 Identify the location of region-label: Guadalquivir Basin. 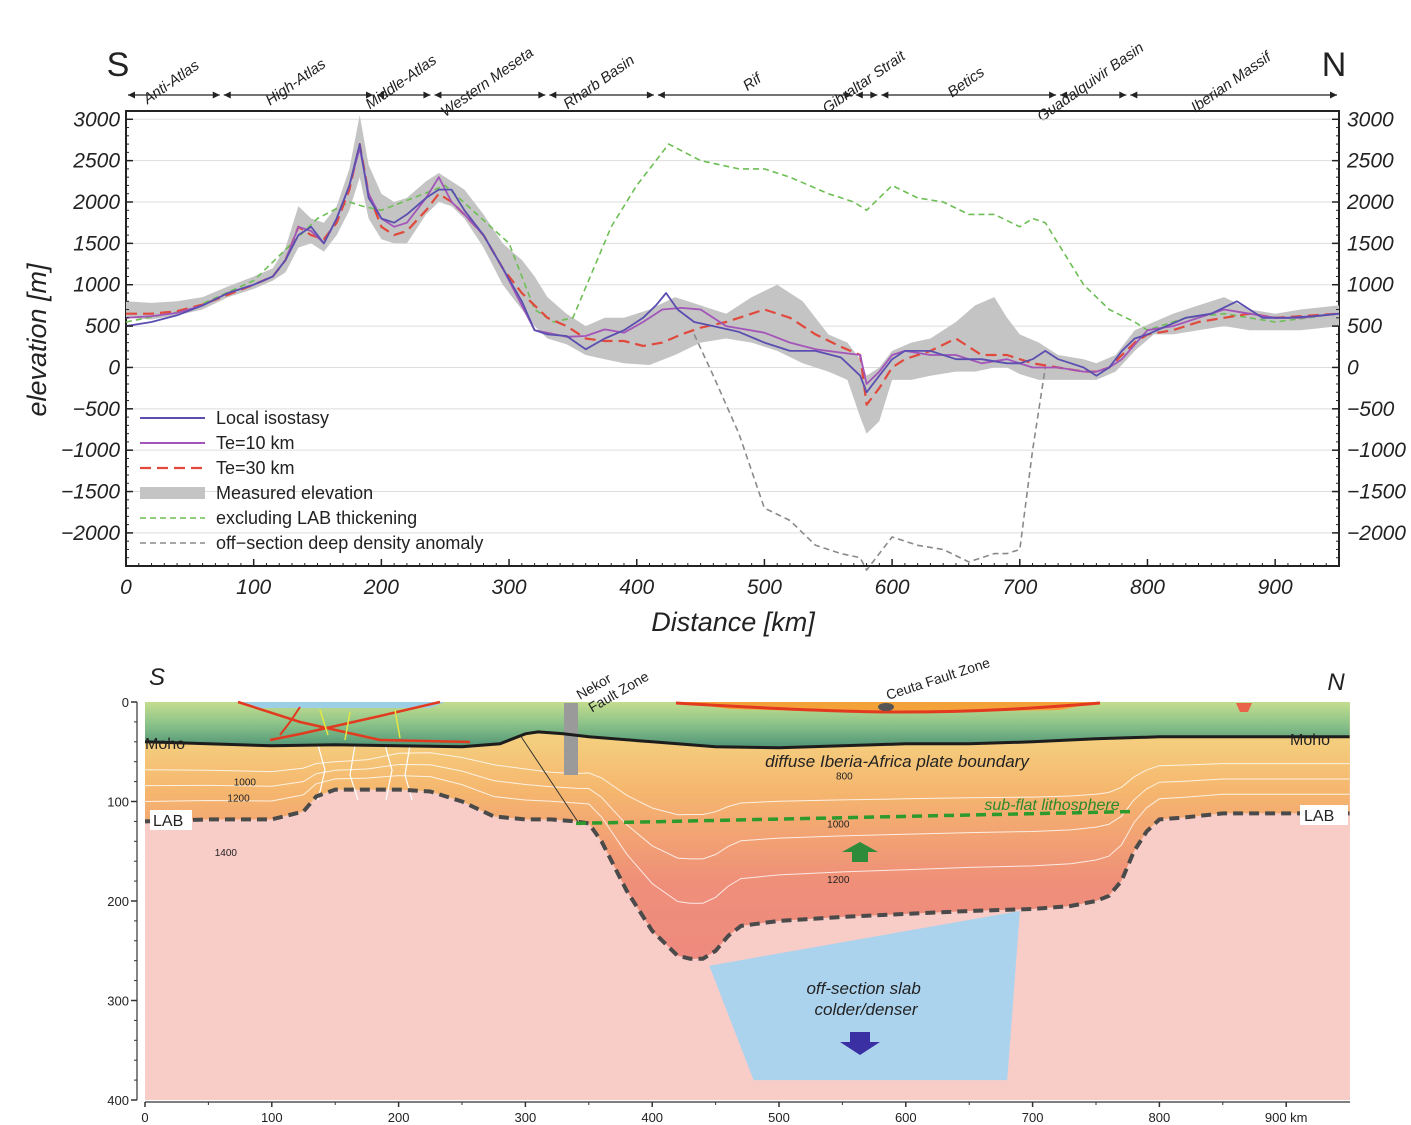
(1090, 82).